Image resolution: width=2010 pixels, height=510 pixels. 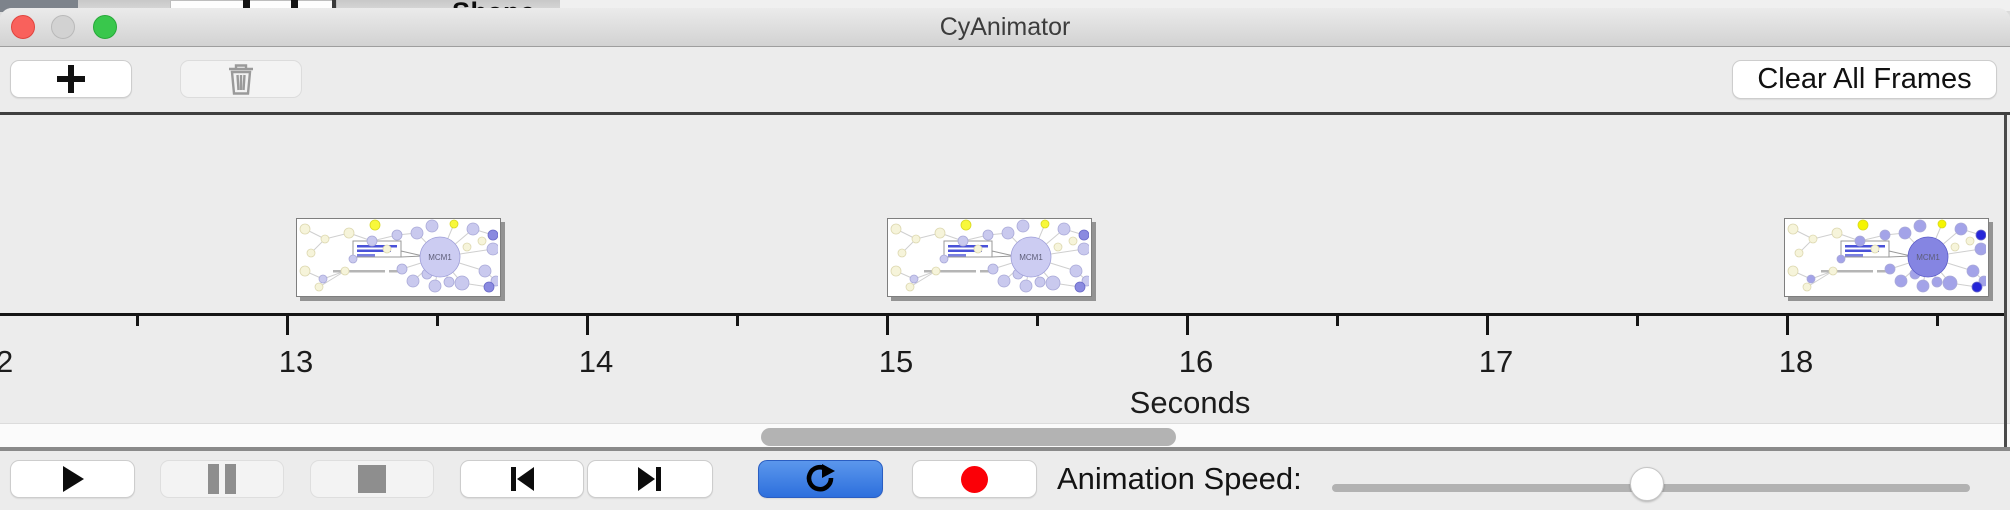 I want to click on trash-icon, so click(x=241, y=79).